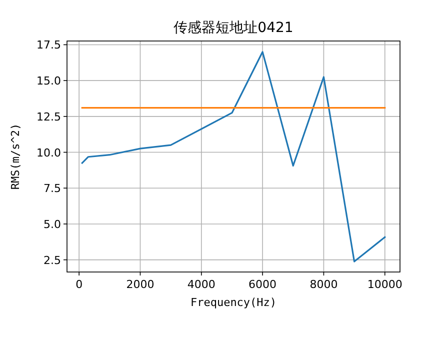 This screenshot has width=444, height=341. I want to click on chart-title: 传感器短地址0421, so click(234, 28).